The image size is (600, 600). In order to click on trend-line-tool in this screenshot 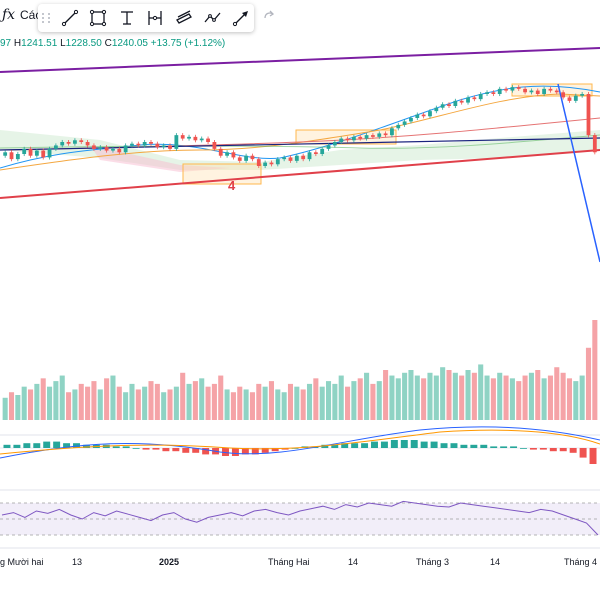, I will do `click(70, 18)`.